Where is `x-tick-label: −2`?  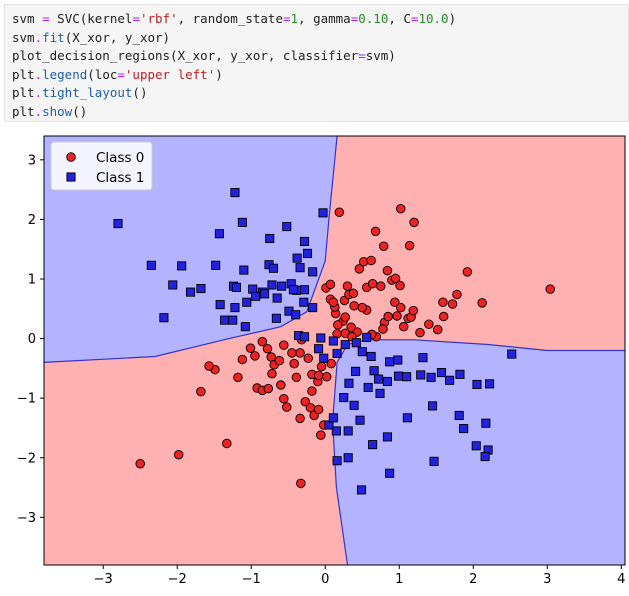
x-tick-label: −2 is located at coordinates (177, 579).